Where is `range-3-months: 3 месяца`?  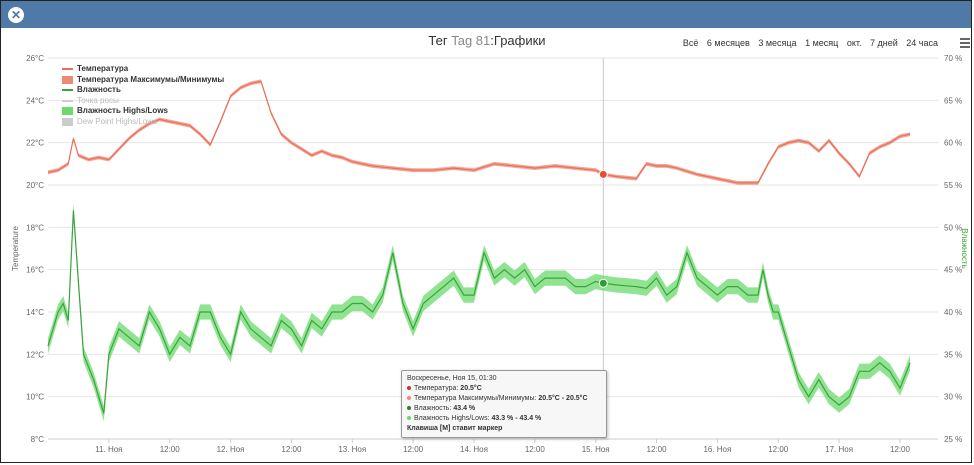 range-3-months: 3 месяца is located at coordinates (777, 43).